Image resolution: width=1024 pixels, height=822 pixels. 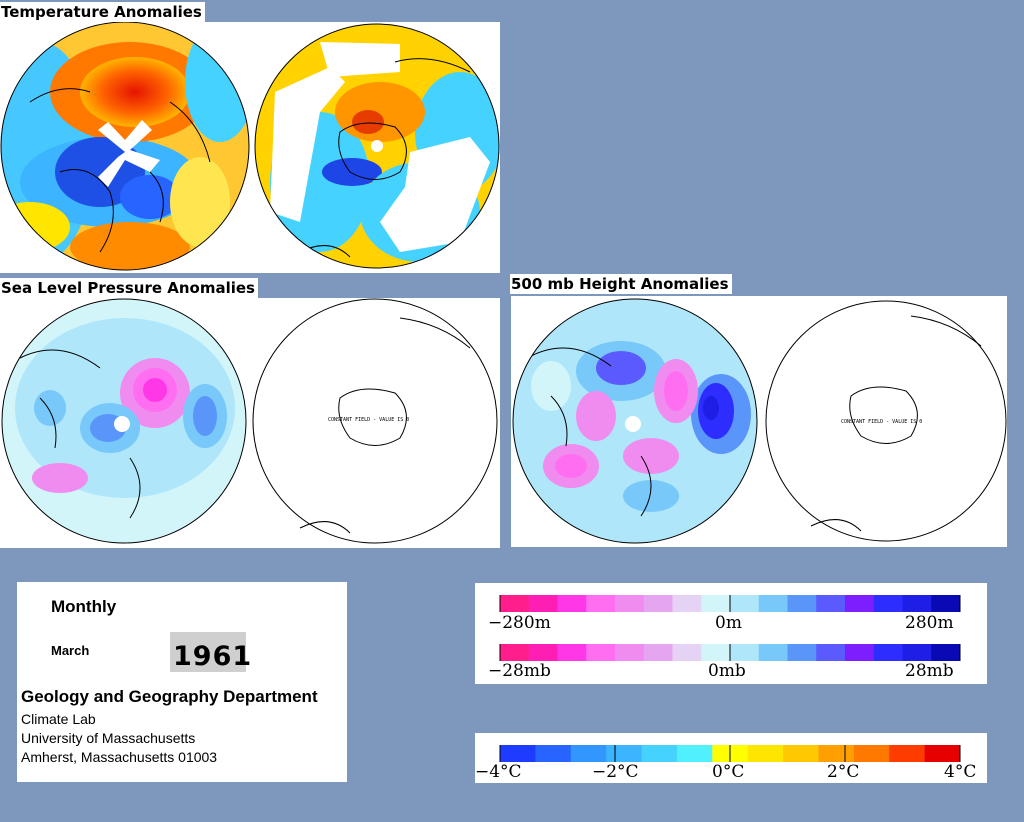 What do you see at coordinates (882, 422) in the screenshot?
I see `height-constant-field-note: CONSTANT FIELD - VALUE IS 0` at bounding box center [882, 422].